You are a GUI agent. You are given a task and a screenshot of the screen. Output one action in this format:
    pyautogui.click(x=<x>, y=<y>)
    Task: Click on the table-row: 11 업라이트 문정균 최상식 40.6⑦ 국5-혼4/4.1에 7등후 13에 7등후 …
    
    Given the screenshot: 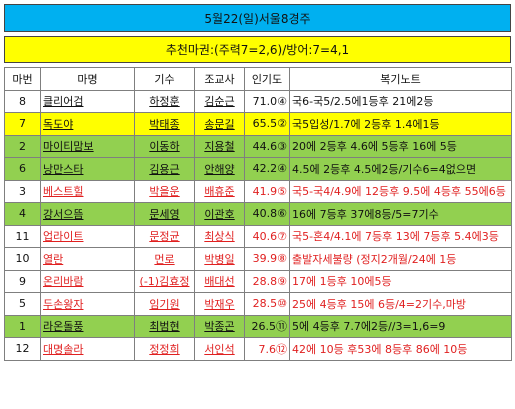 What is the action you would take?
    pyautogui.click(x=258, y=236)
    